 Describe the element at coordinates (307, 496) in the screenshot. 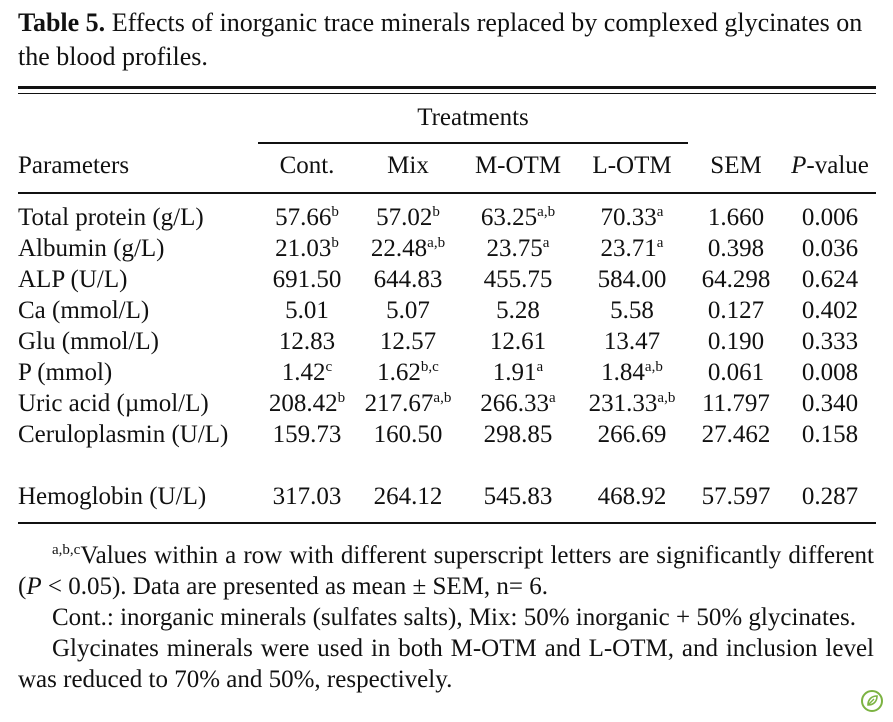

I see `cell-cont: 317.03` at that location.